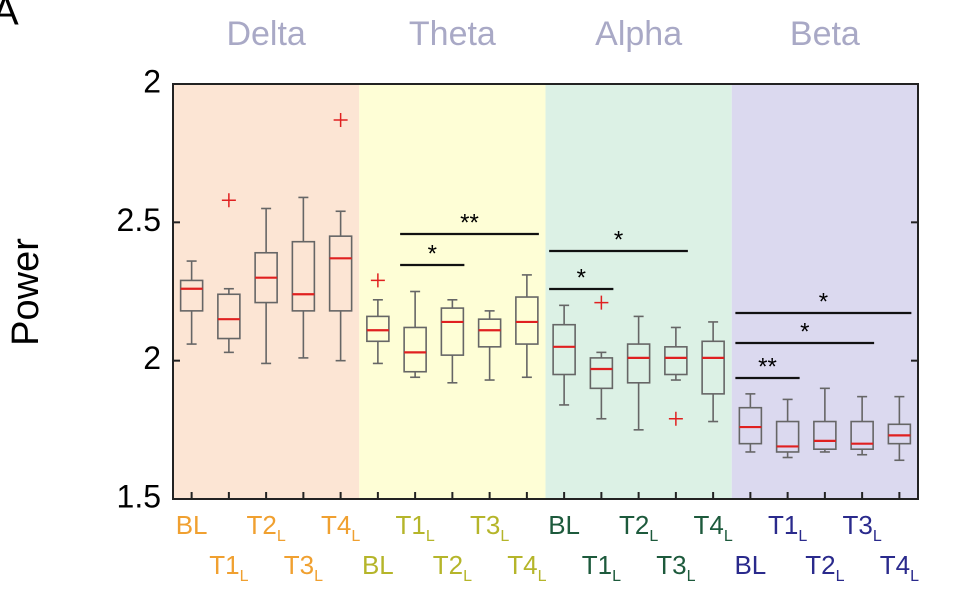 The height and width of the screenshot is (598, 959). I want to click on y-axis-label: Power, so click(26, 292).